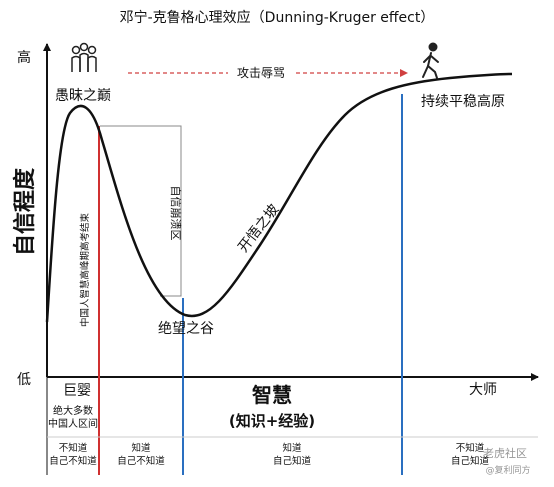 The width and height of the screenshot is (554, 487). What do you see at coordinates (292, 454) in the screenshot?
I see `knowledge-quadrant-cell: 知道自己知道` at bounding box center [292, 454].